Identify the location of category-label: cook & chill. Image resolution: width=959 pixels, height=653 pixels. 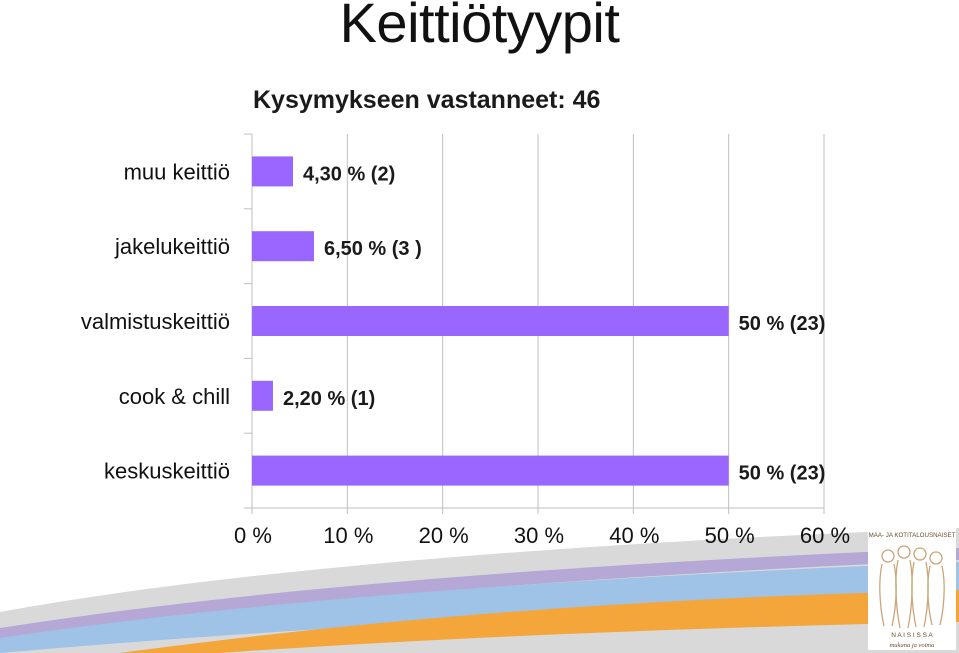
(174, 396).